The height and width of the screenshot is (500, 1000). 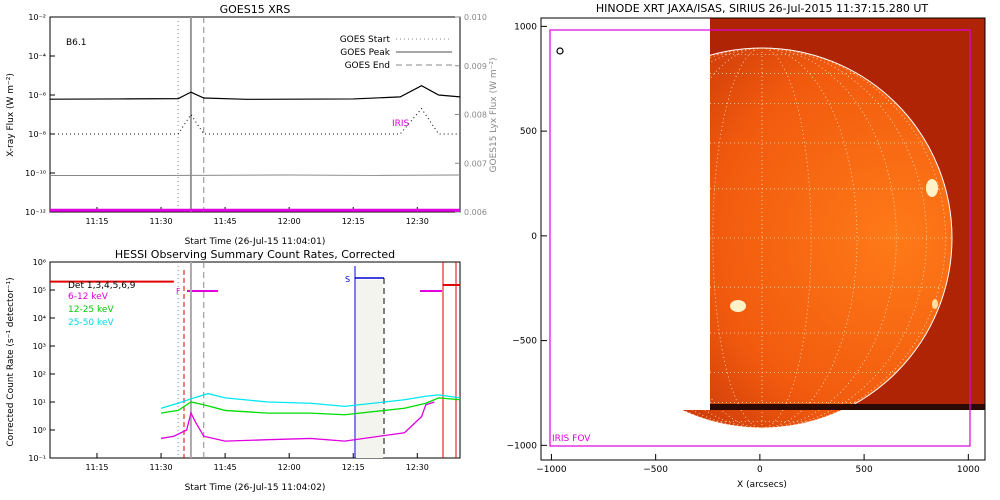 What do you see at coordinates (161, 467) in the screenshot?
I see `hessi-x-tick-label: 11:30` at bounding box center [161, 467].